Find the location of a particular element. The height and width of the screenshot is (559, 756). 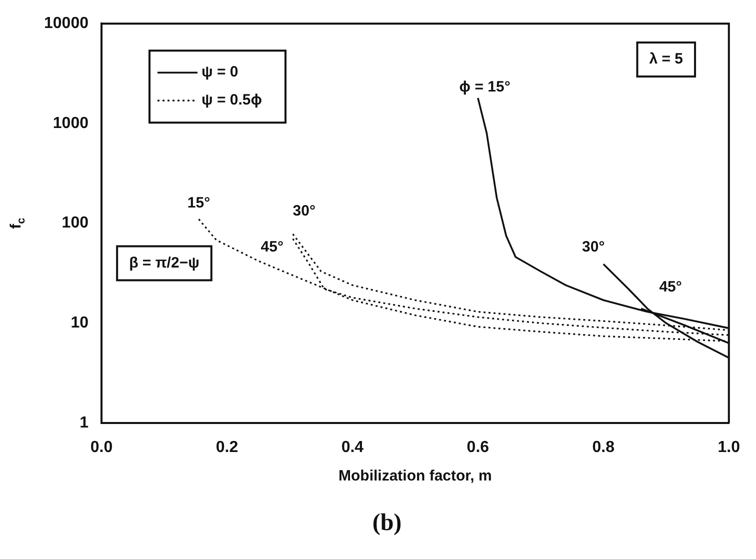

annotation: λ = 5 is located at coordinates (666, 59).